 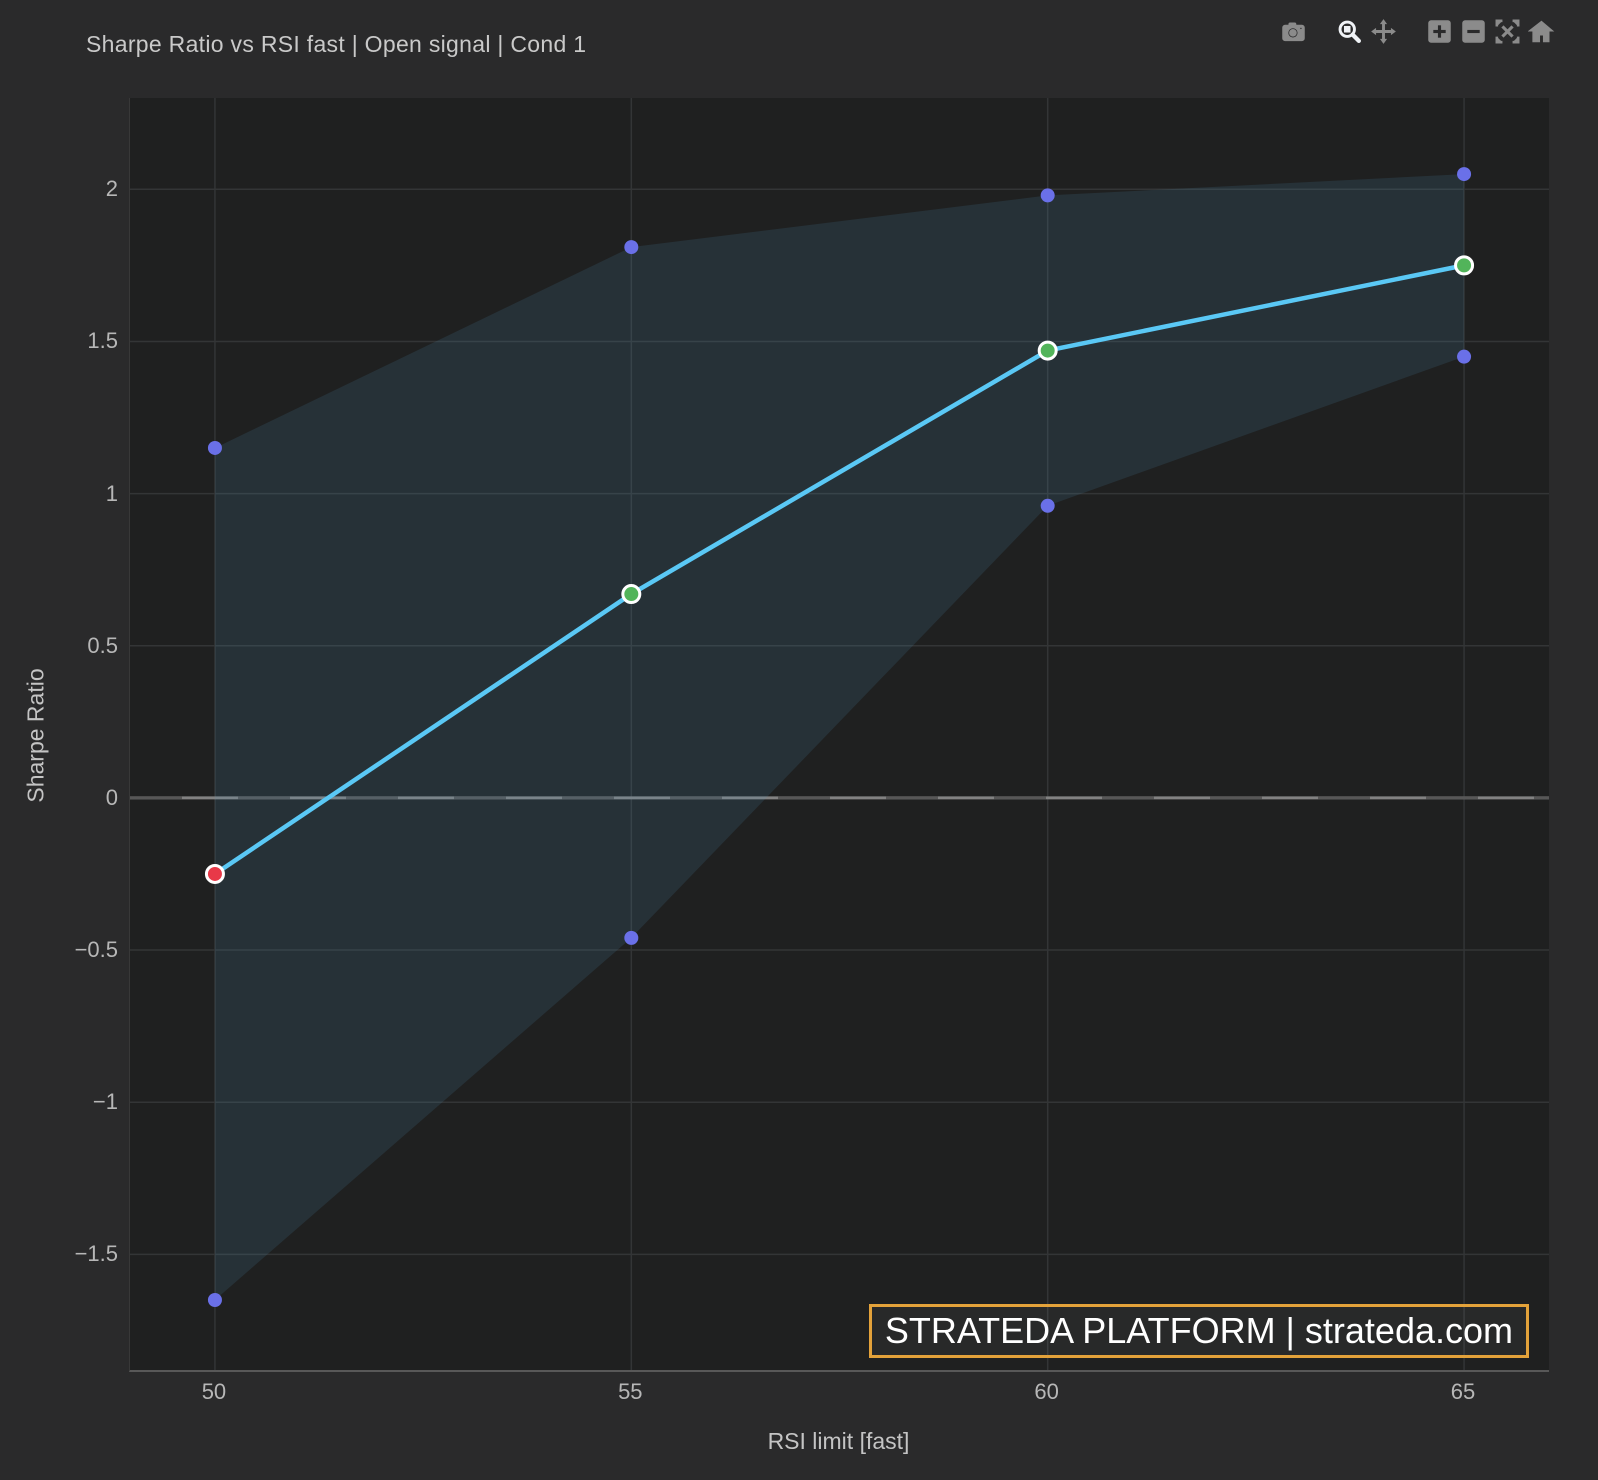 I want to click on x-axis-title: RSI limit [fast], so click(x=838, y=1441).